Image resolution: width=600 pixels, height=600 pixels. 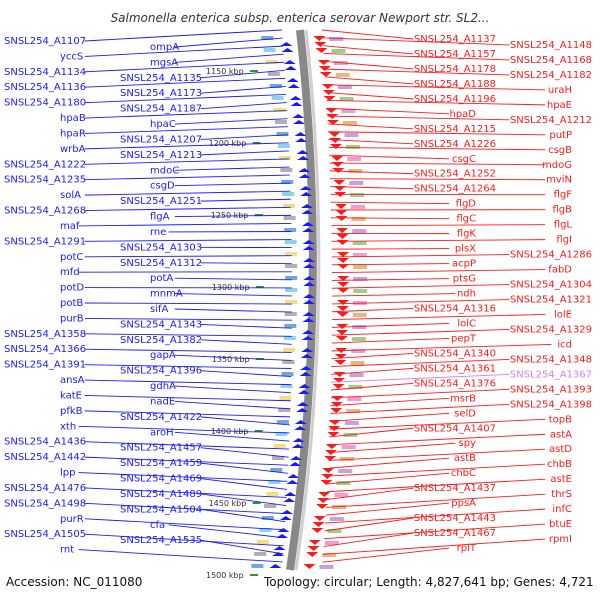 I want to click on gene-label: SNSL254_A1312, so click(x=161, y=263).